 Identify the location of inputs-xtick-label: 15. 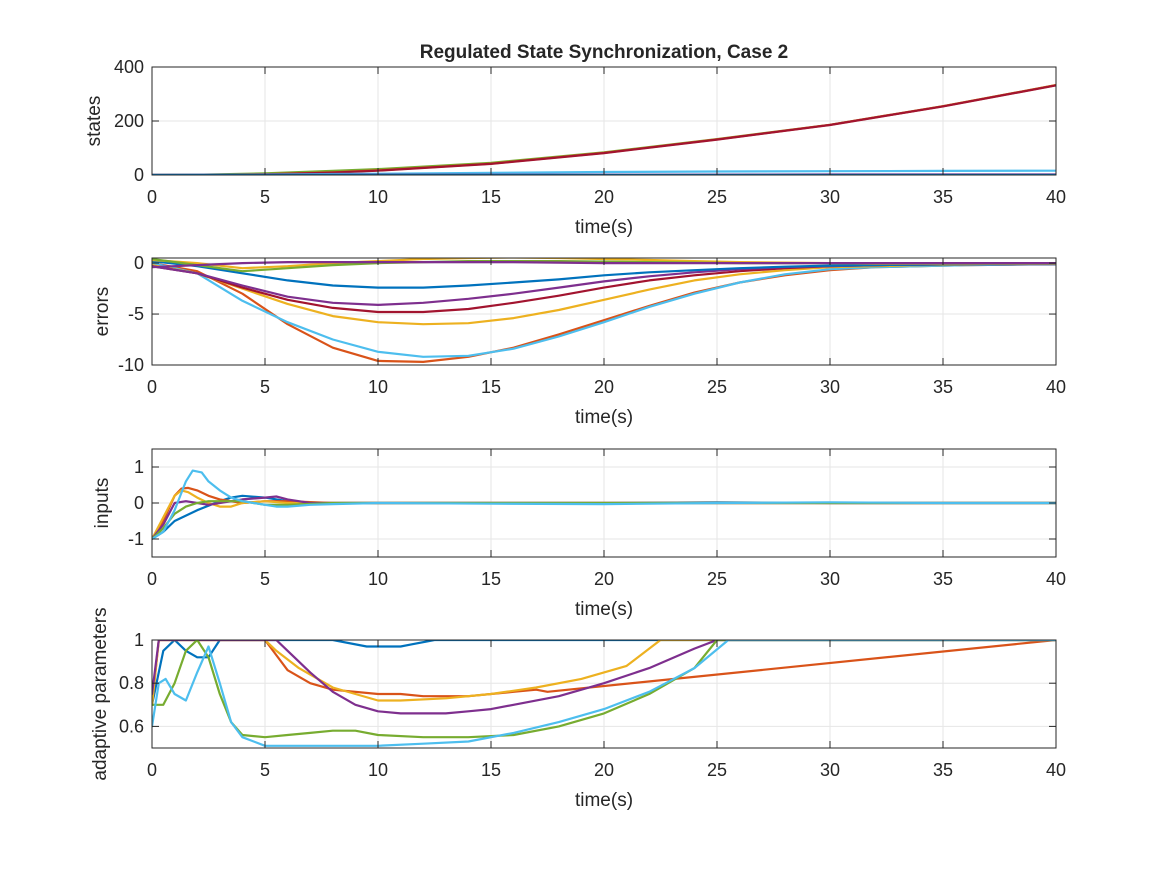
(491, 579).